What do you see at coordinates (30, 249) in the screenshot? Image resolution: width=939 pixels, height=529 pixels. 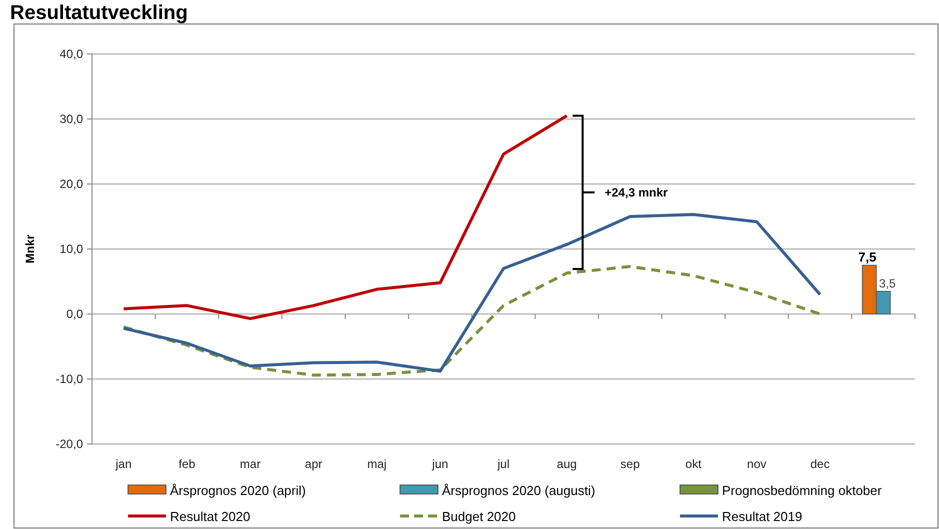 I see `y-axis-title: Mnkr` at bounding box center [30, 249].